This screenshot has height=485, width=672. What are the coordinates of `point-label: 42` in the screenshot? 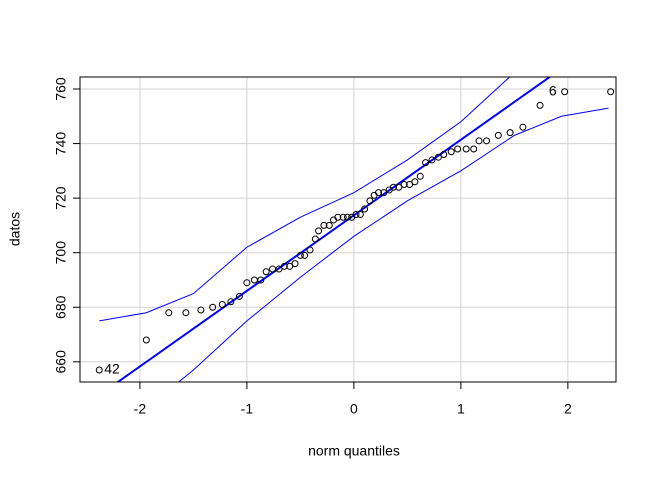 It's located at (112, 369).